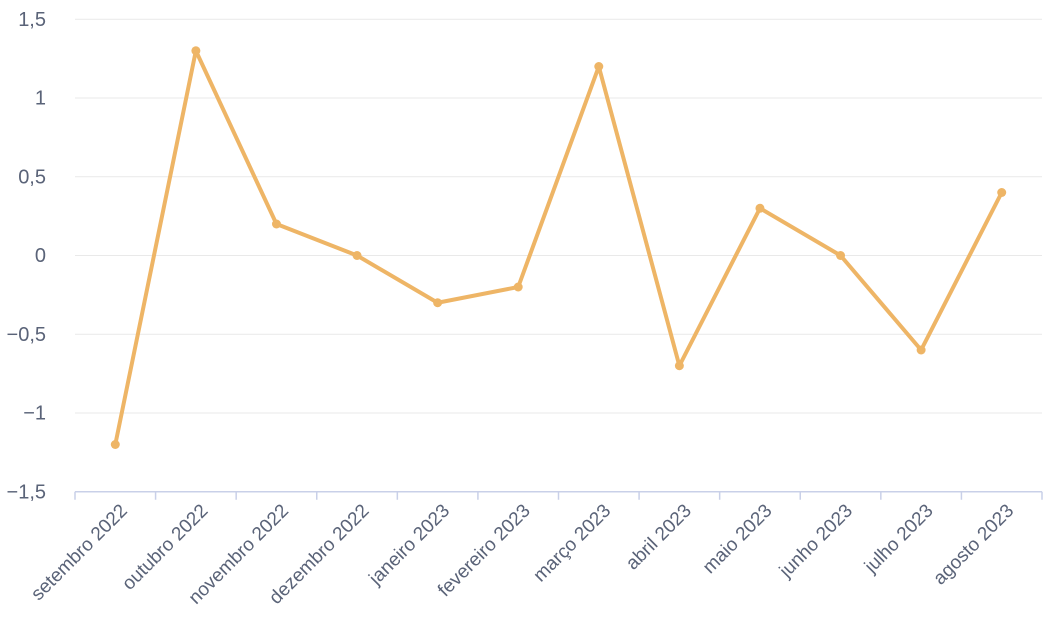 Image resolution: width=1058 pixels, height=630 pixels. I want to click on y-axis-tick-label: −0,5, so click(26, 335).